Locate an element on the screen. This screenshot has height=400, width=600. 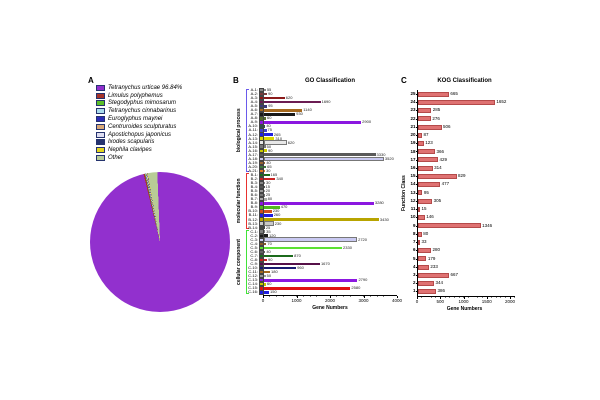
go-term-label: B-14: is located at coordinates (253, 227).